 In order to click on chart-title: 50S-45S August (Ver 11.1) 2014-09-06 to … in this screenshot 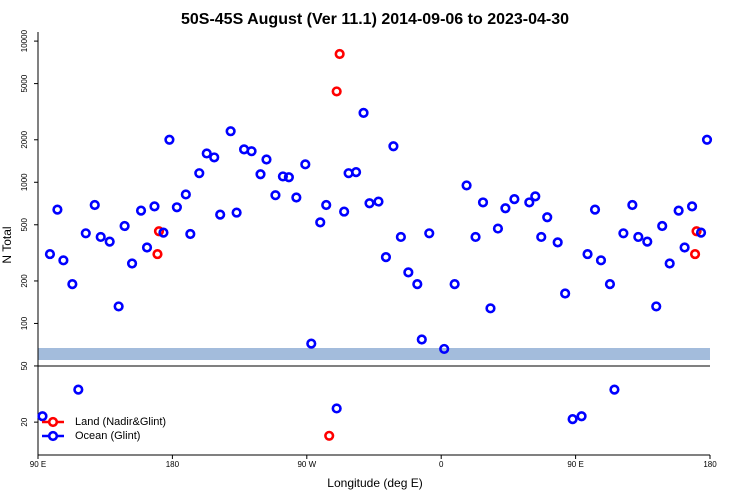, I will do `click(375, 19)`.